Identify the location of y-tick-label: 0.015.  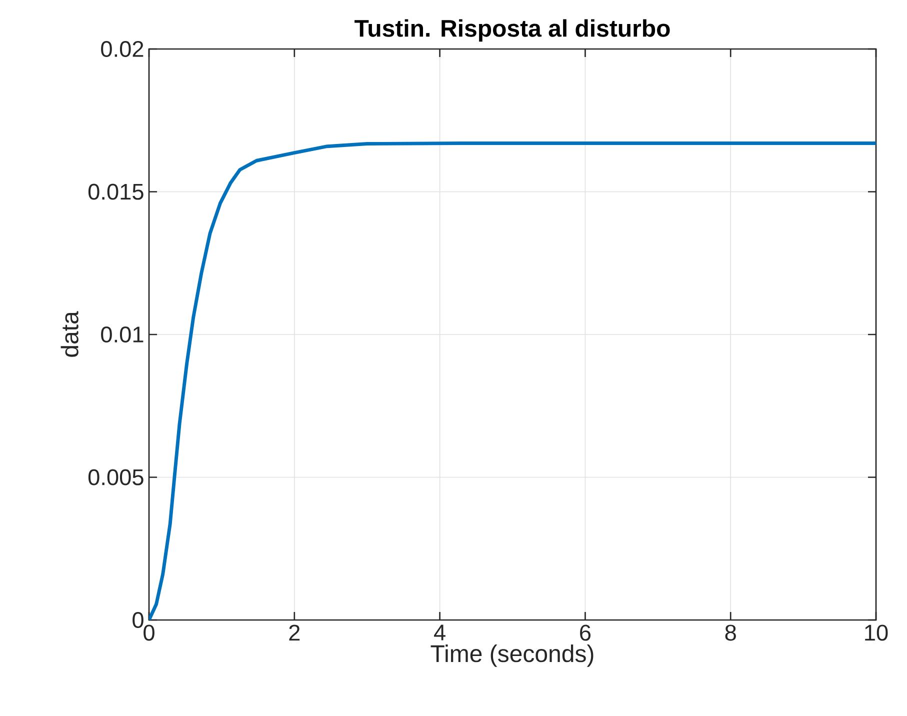
(116, 192).